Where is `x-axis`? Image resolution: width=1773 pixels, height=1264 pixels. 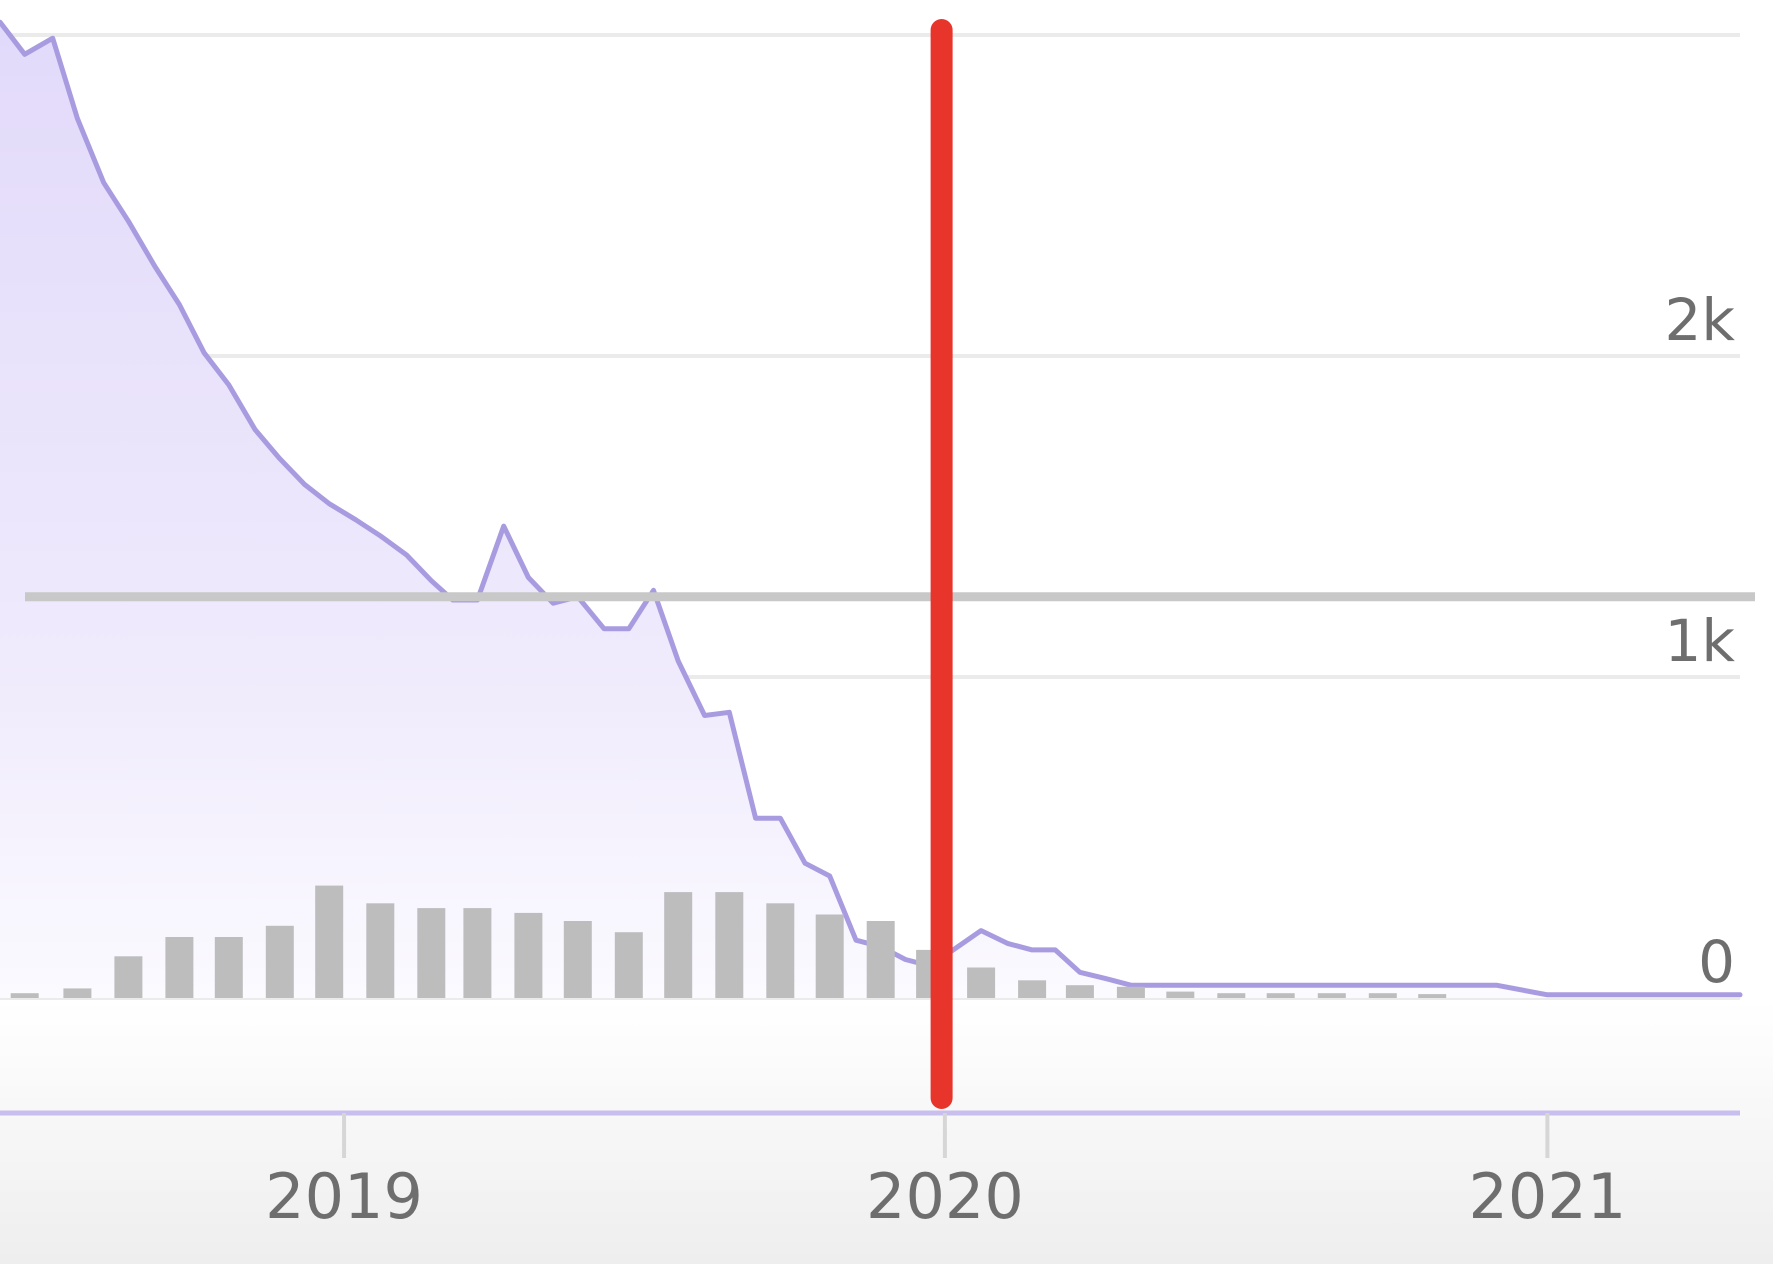 x-axis is located at coordinates (870, 1134).